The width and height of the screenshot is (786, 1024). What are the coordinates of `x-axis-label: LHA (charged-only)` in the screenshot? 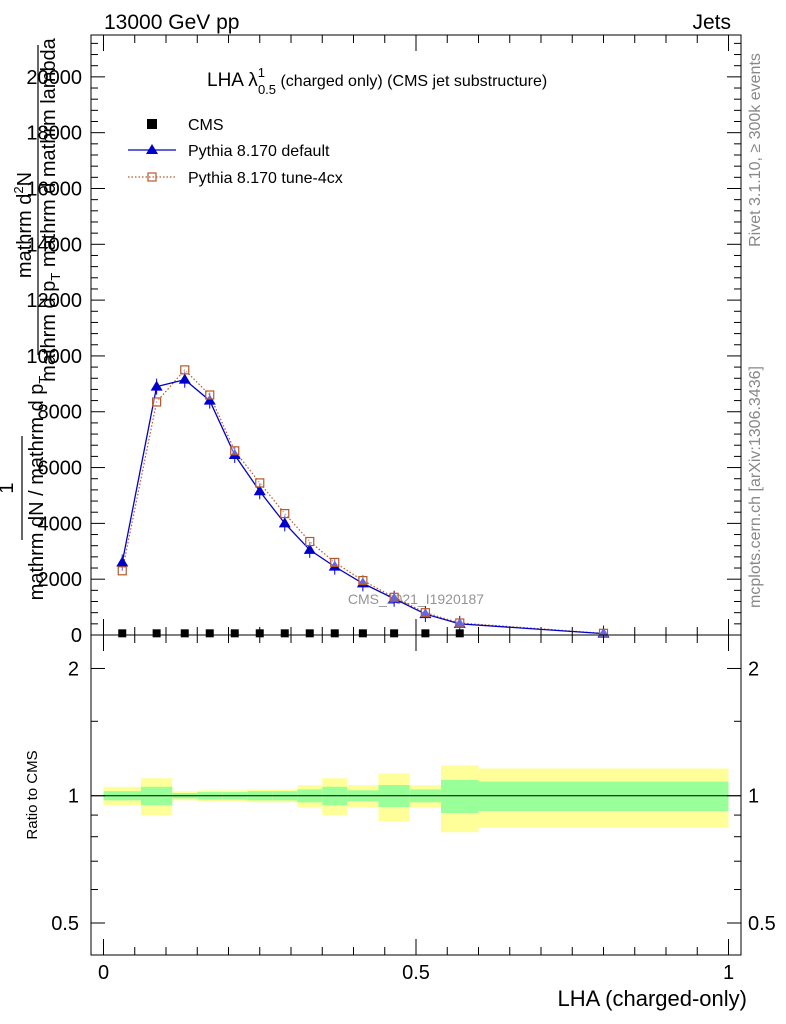 It's located at (652, 998).